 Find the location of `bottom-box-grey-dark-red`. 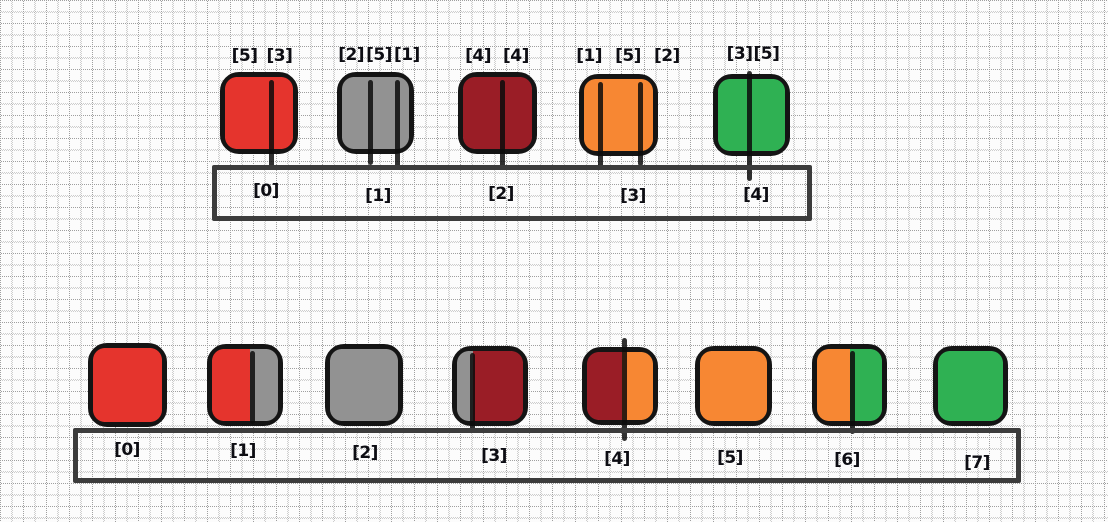

bottom-box-grey-dark-red is located at coordinates (490, 389).